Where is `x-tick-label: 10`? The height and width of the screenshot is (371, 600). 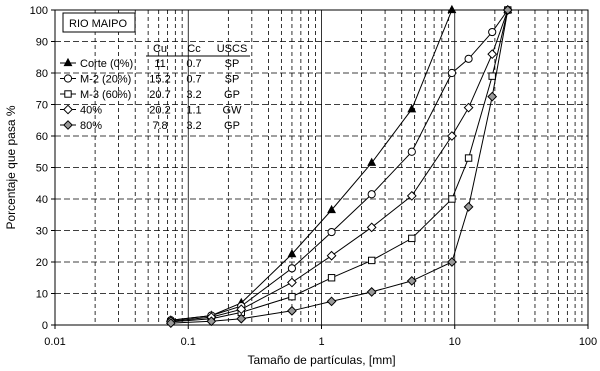
x-tick-label: 10 is located at coordinates (455, 342).